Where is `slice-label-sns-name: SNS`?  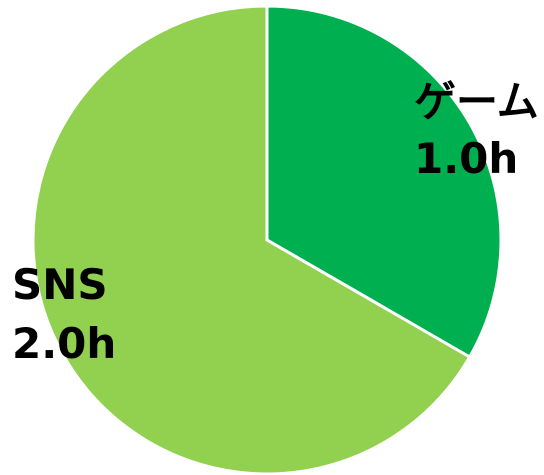 slice-label-sns-name: SNS is located at coordinates (60, 284).